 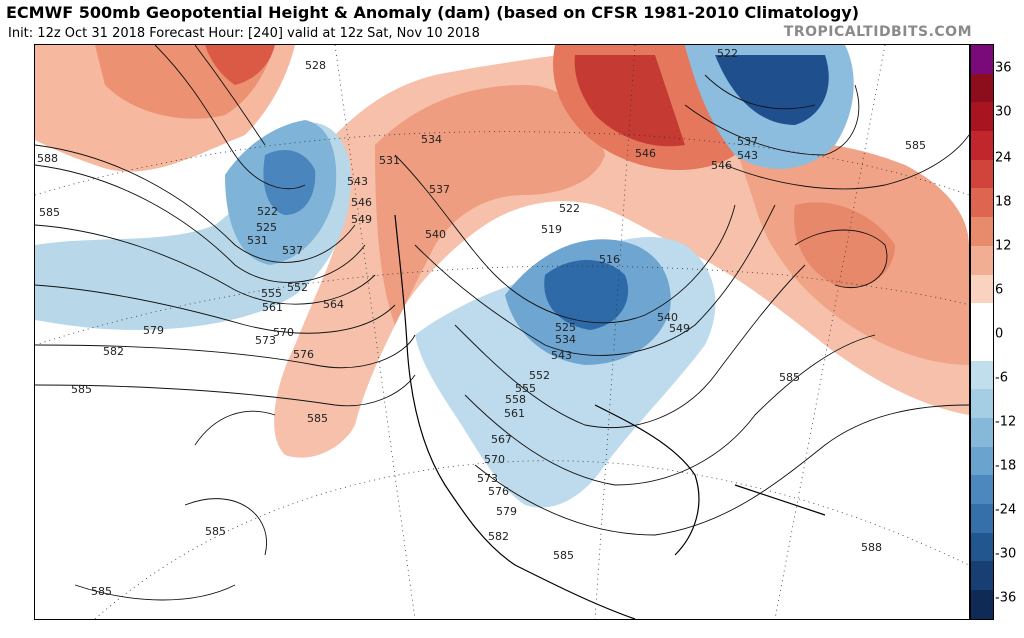 What do you see at coordinates (501, 439) in the screenshot?
I see `contour-label: 567` at bounding box center [501, 439].